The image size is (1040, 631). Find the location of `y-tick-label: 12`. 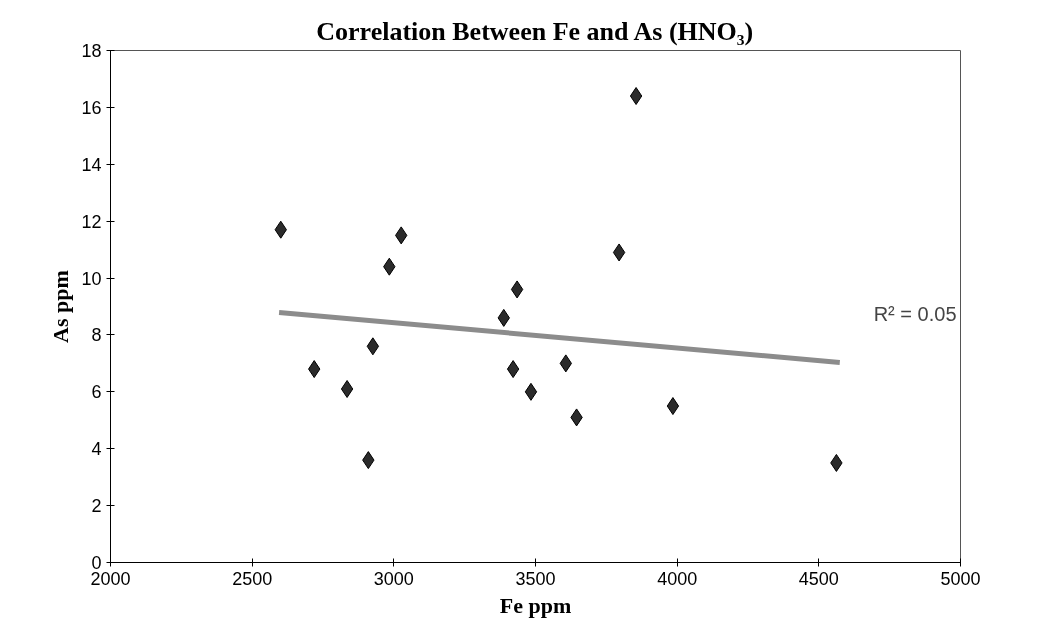

y-tick-label: 12 is located at coordinates (91, 221).